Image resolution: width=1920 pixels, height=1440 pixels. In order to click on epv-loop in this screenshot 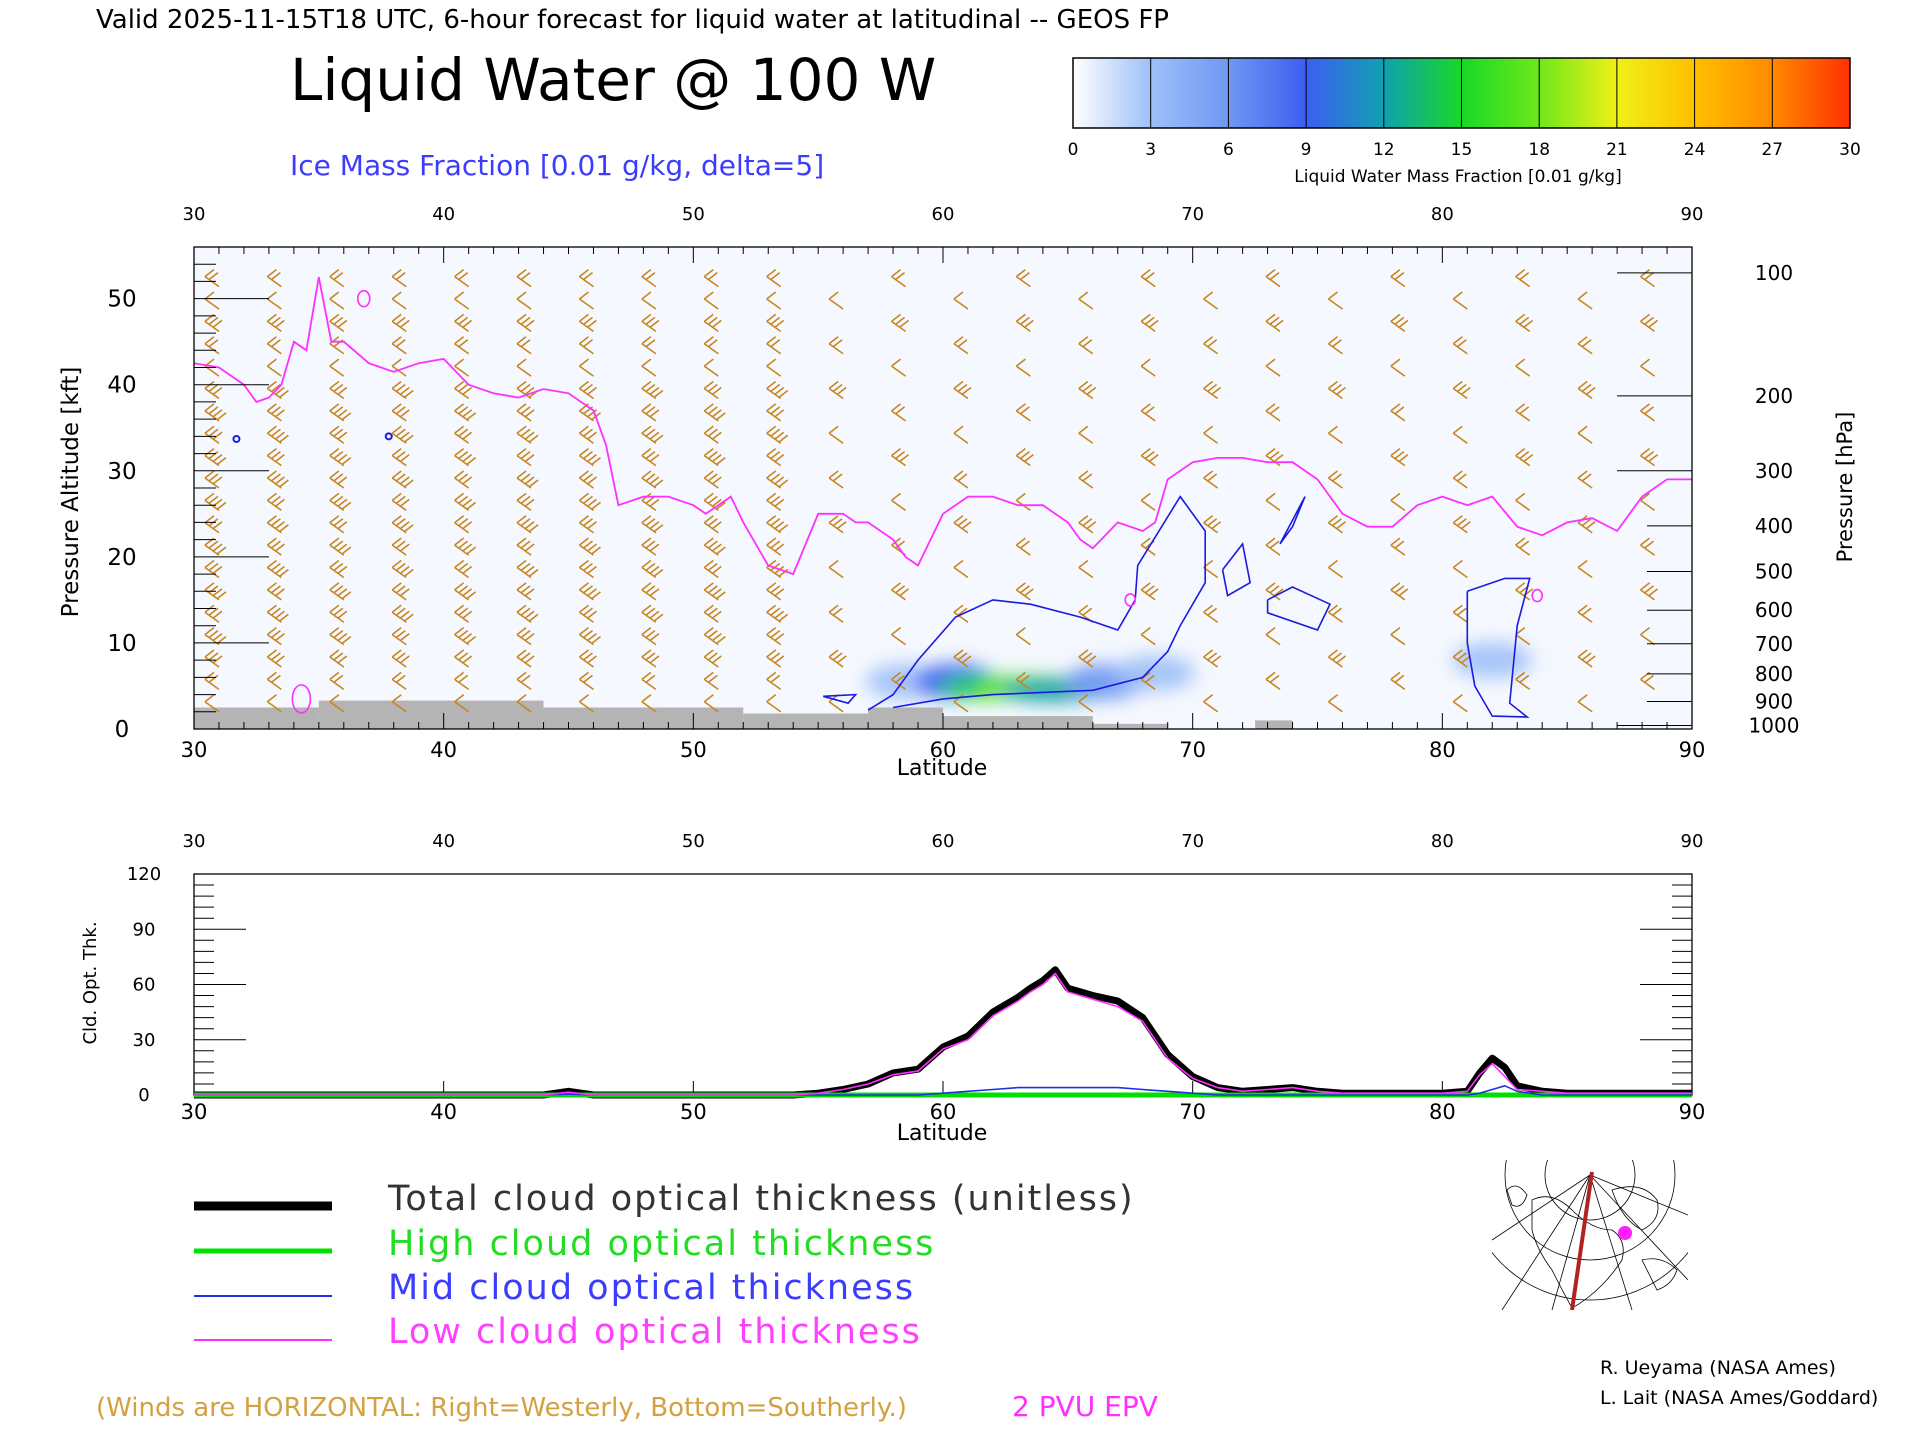, I will do `click(1537, 595)`.